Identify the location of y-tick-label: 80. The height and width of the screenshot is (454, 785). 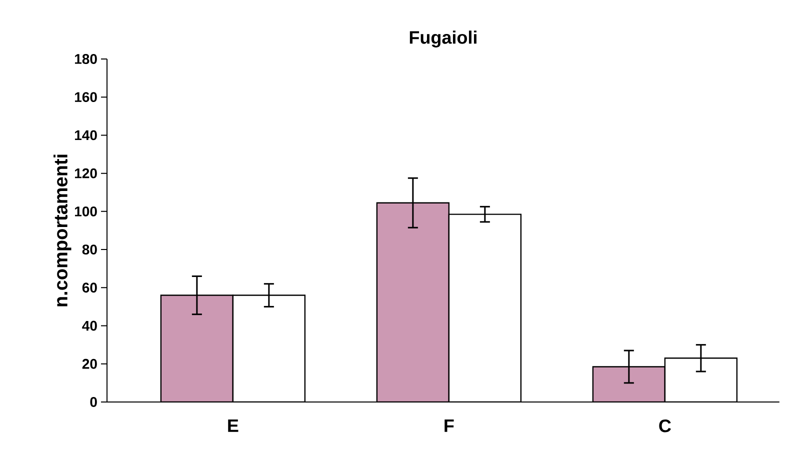
(89, 249).